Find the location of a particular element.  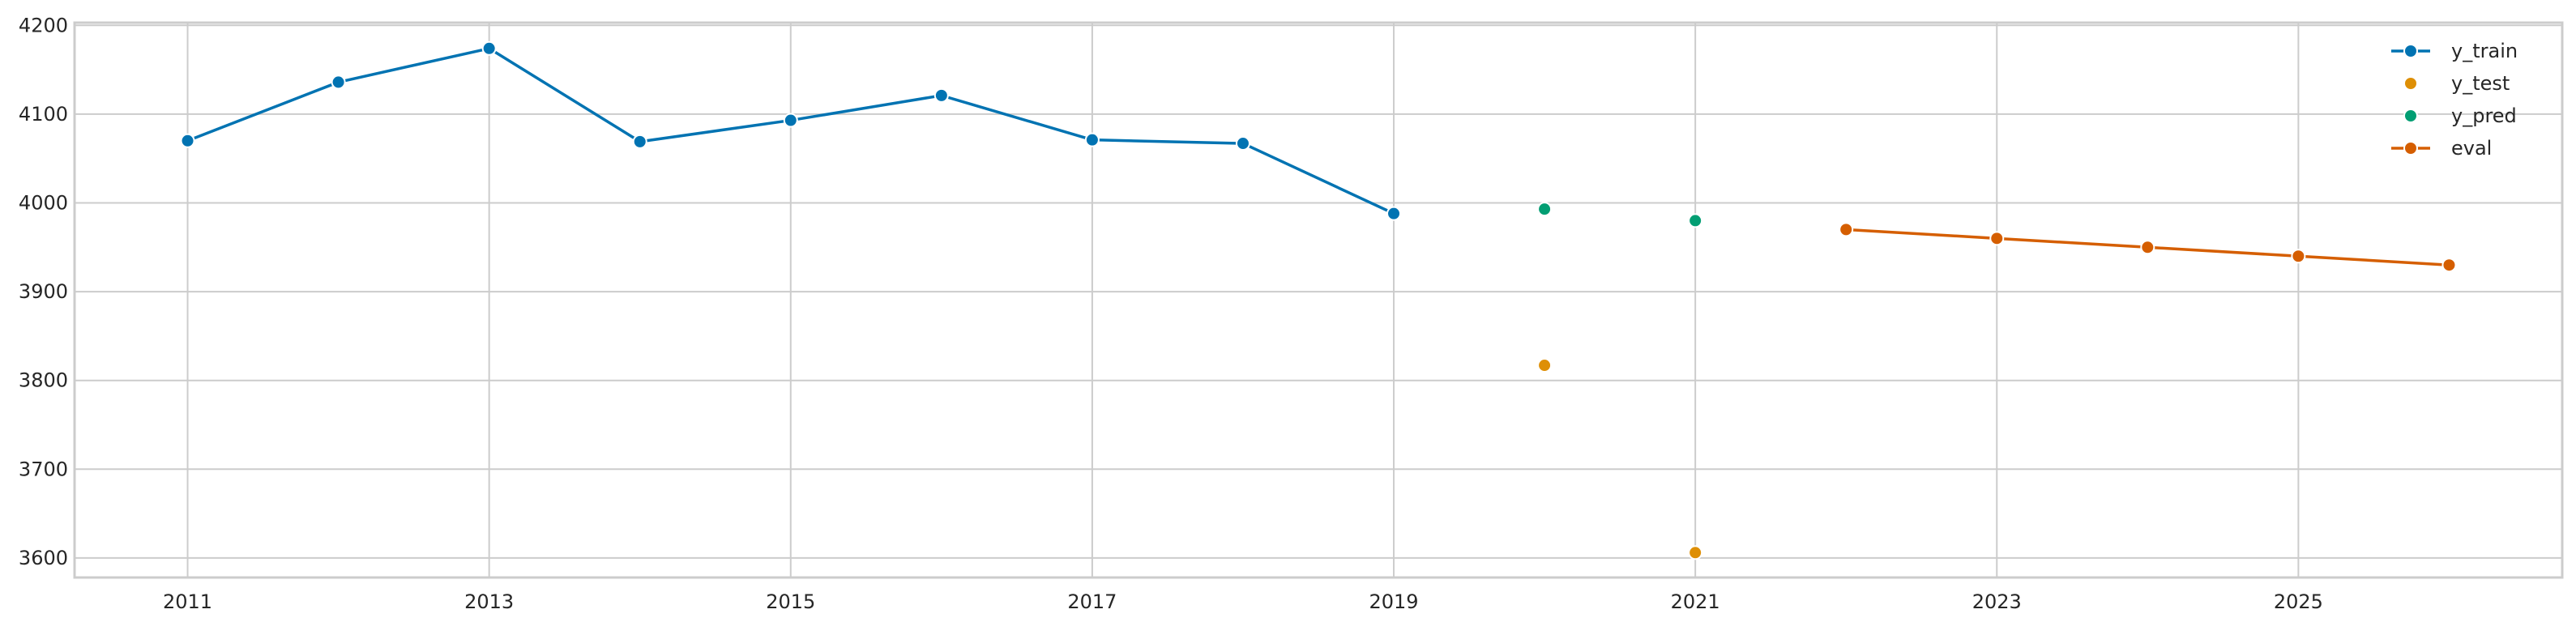

y-tick-label: 3700 is located at coordinates (43, 469).